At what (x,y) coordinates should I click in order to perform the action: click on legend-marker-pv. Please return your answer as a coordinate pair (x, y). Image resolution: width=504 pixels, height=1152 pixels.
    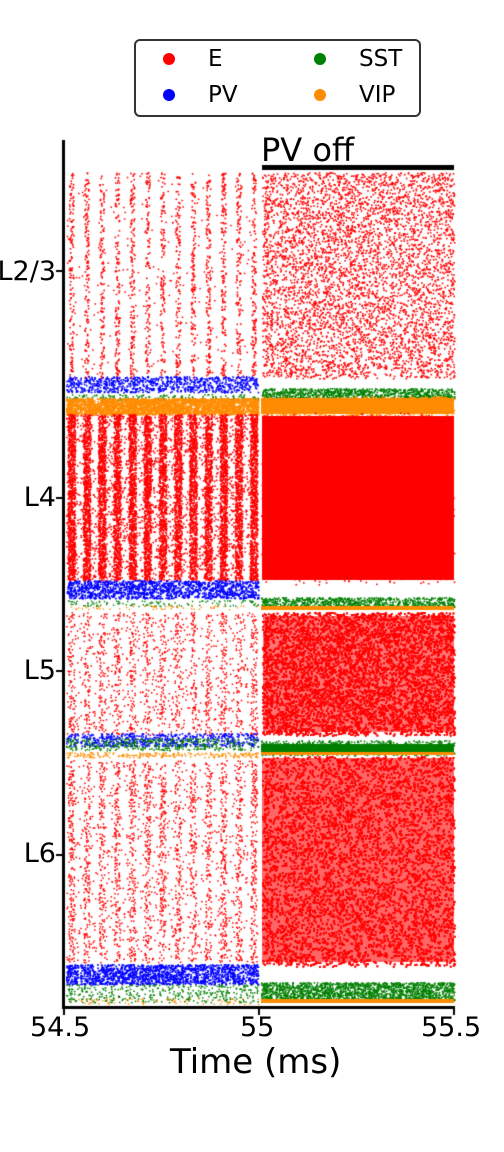
    Looking at the image, I should click on (169, 95).